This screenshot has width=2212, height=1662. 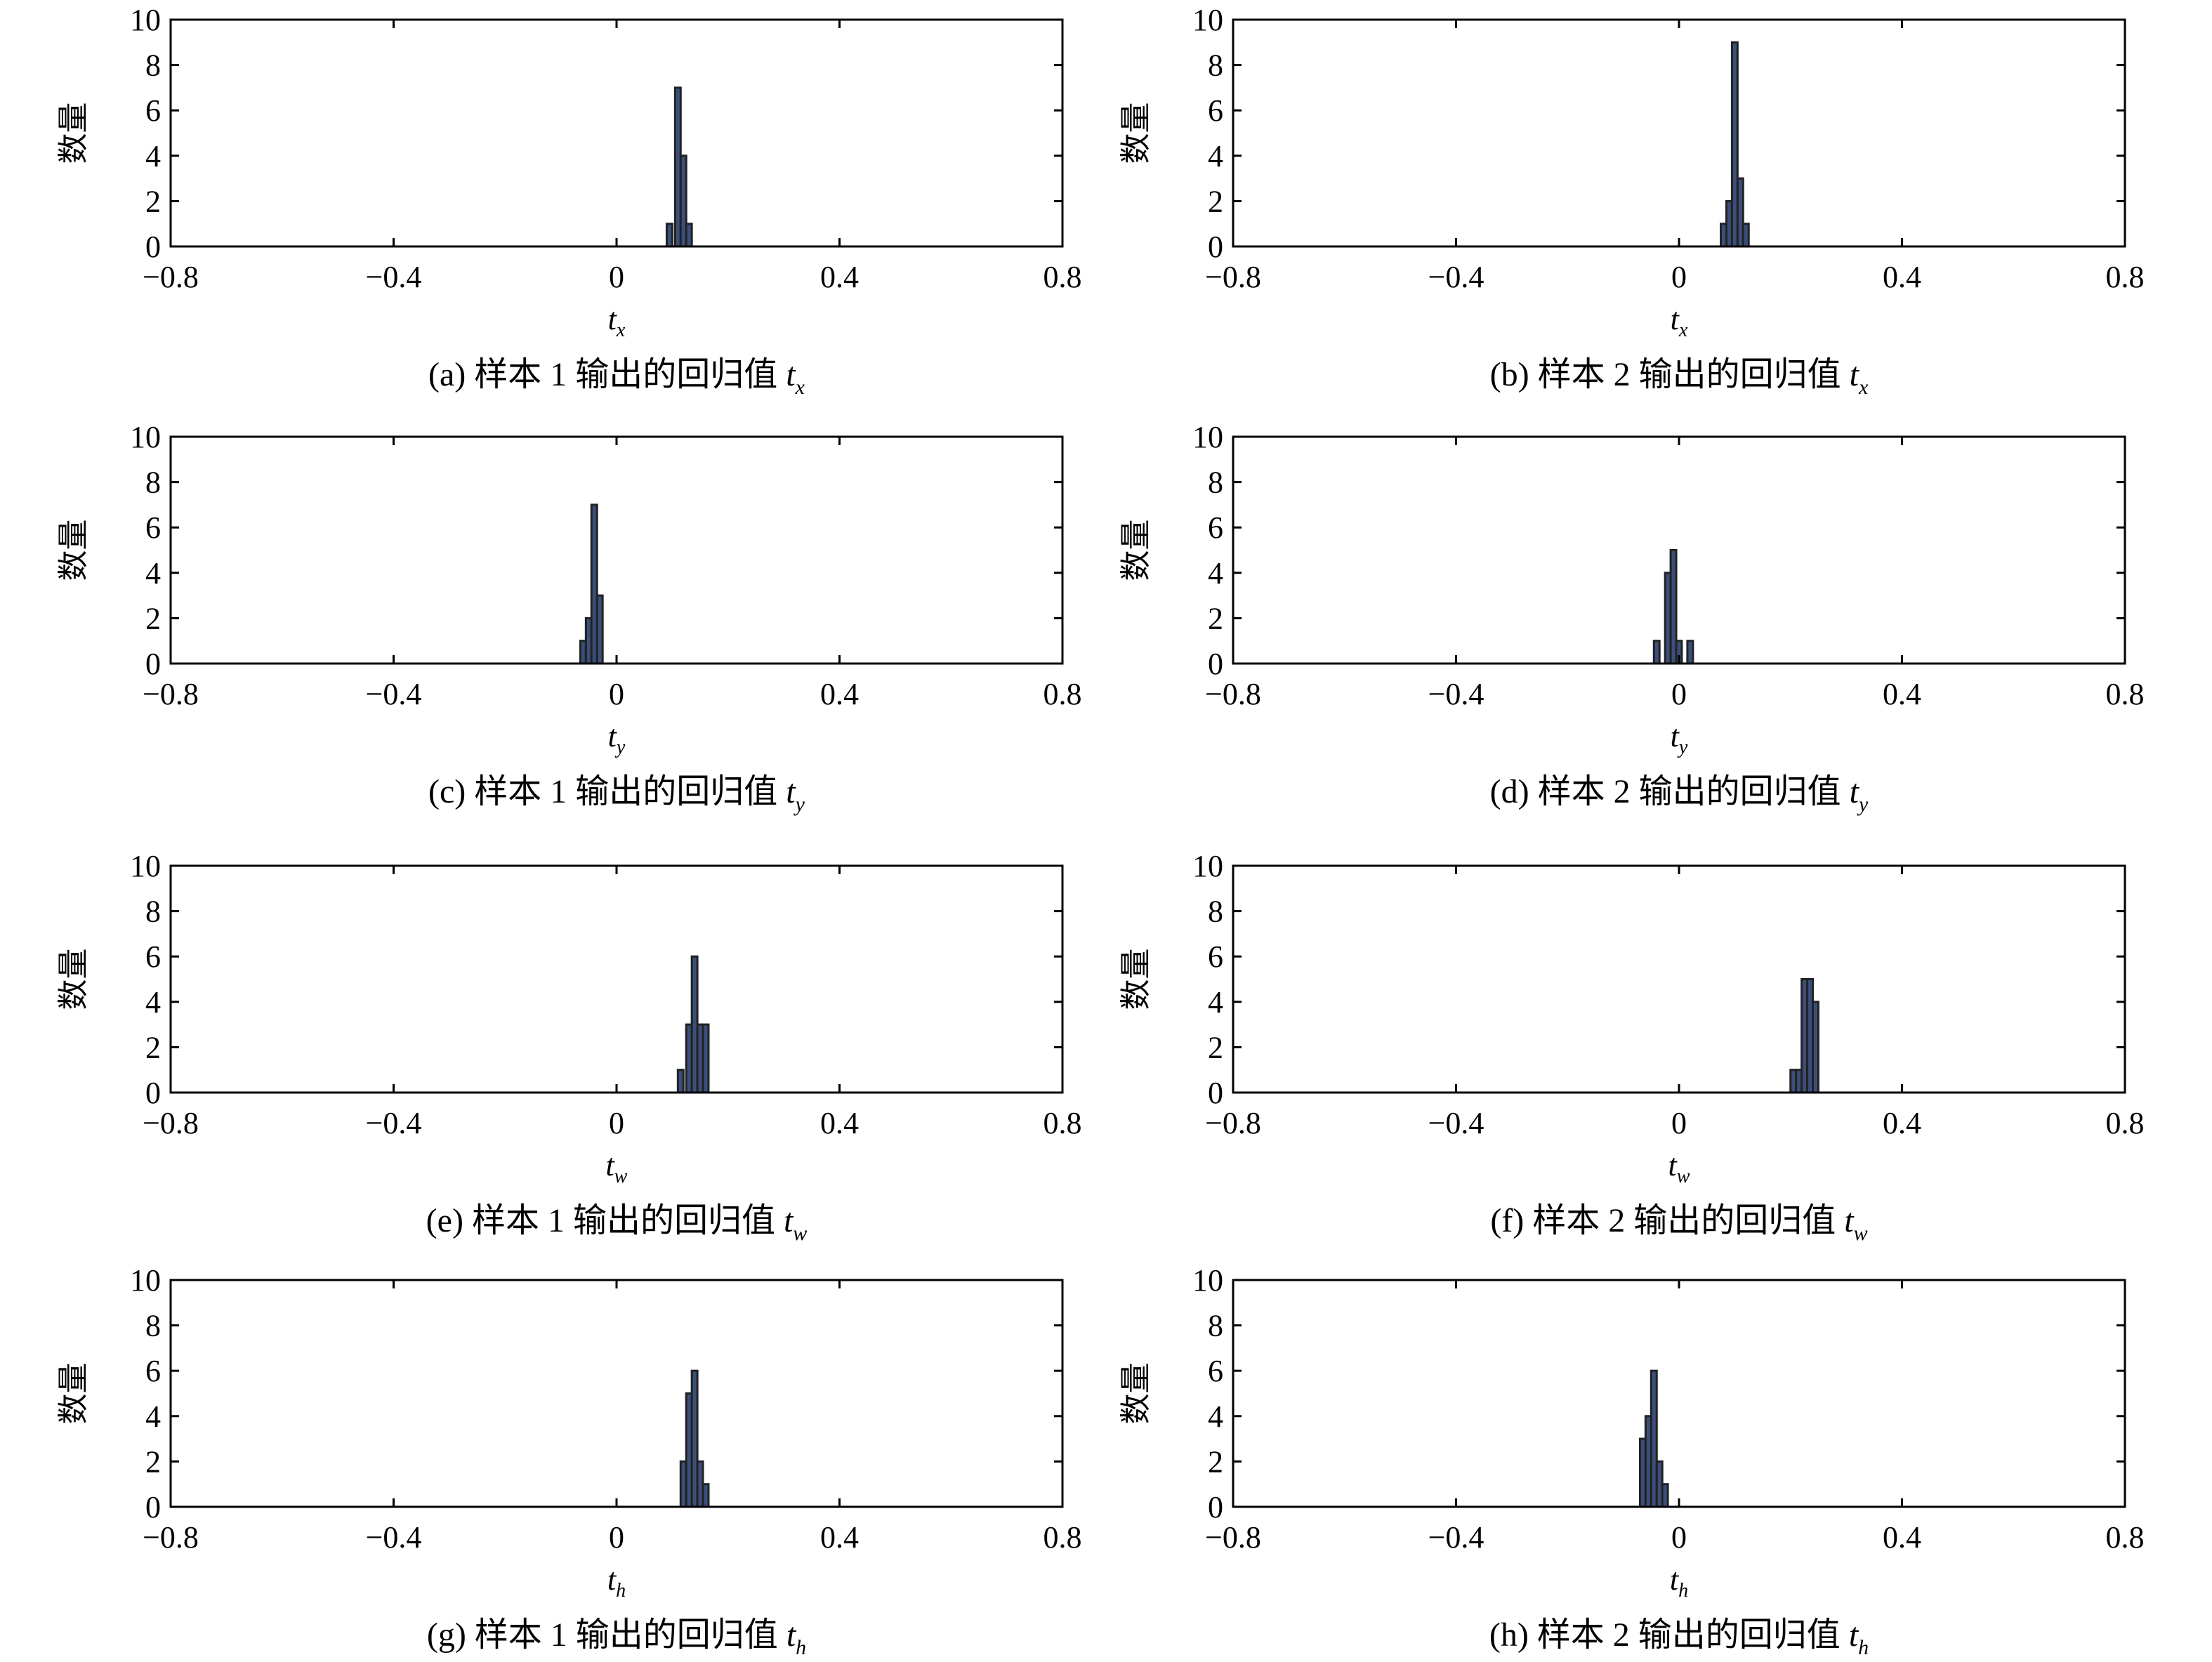 I want to click on caption-sub: x, so click(x=1863, y=387).